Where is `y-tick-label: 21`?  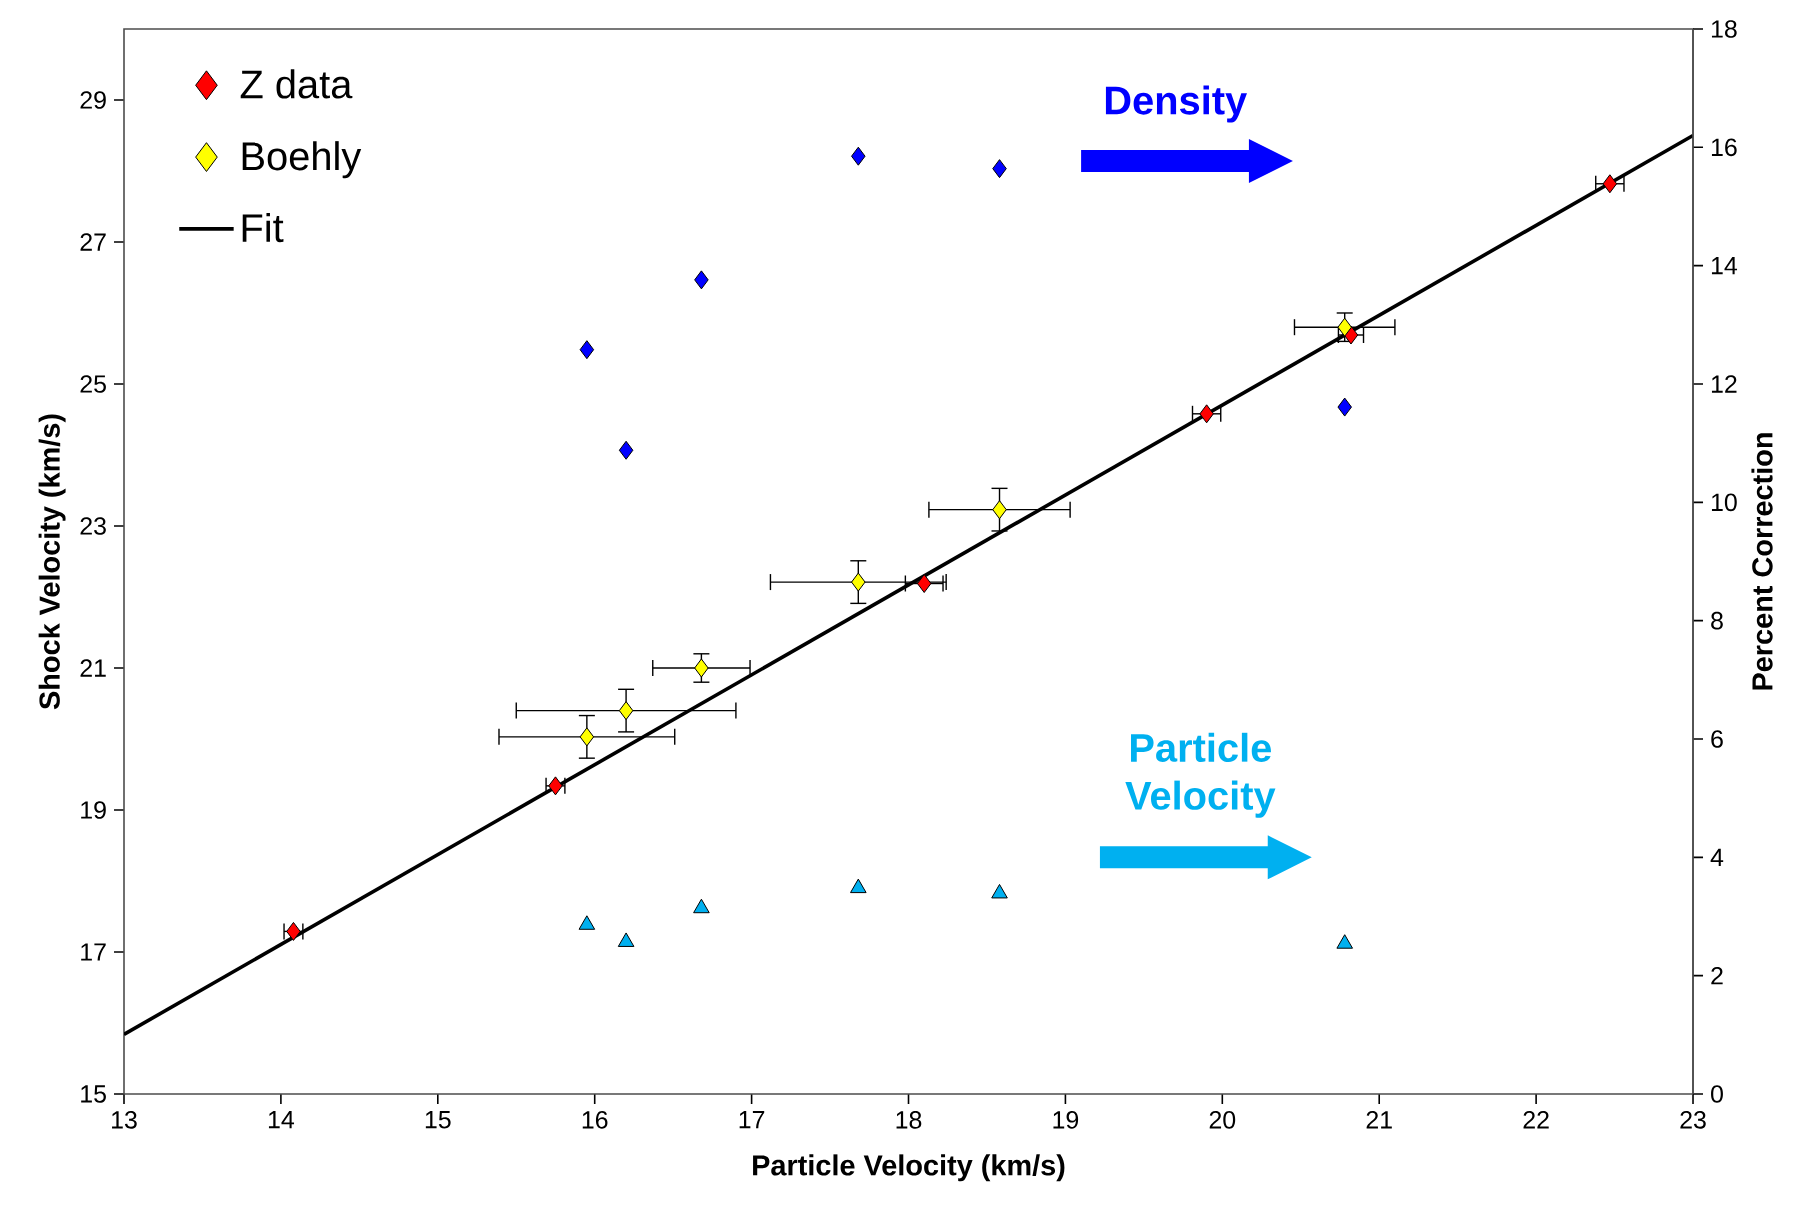 y-tick-label: 21 is located at coordinates (93, 668).